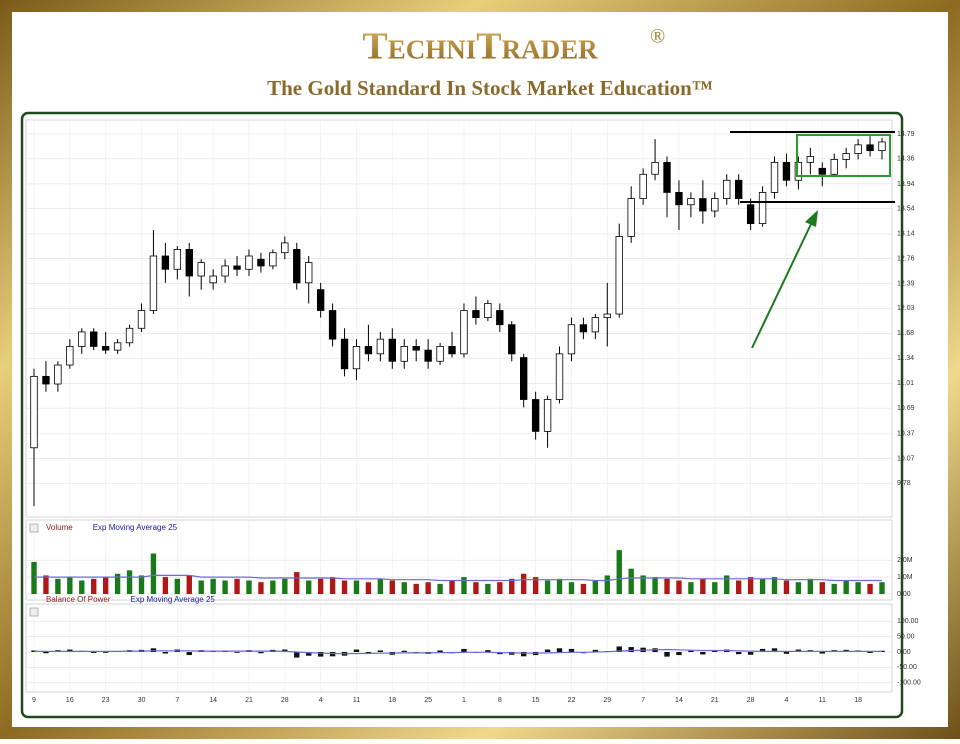 This screenshot has height=744, width=960. I want to click on y-tick-label: 2.0M, so click(905, 560).